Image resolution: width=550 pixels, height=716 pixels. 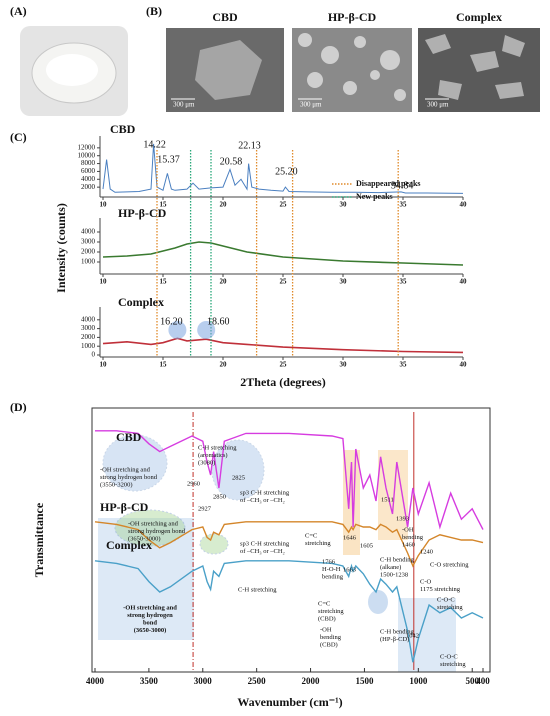 What do you see at coordinates (390, 567) in the screenshot?
I see `annotation: (alkane)` at bounding box center [390, 567].